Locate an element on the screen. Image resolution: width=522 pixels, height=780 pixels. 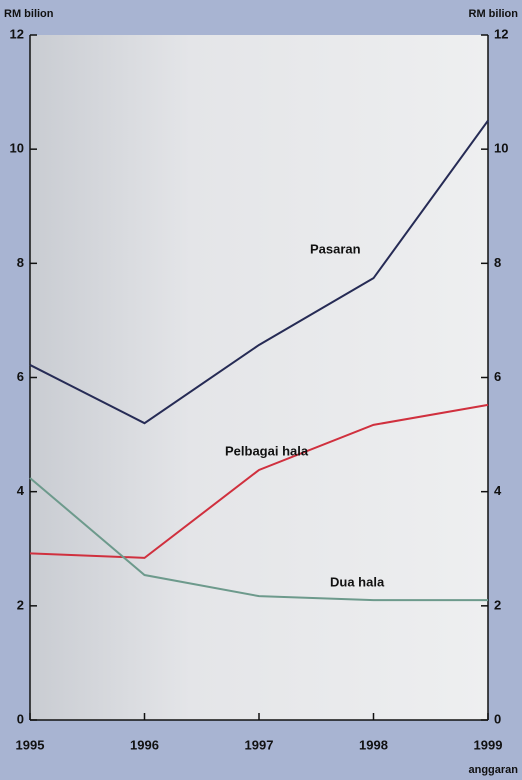
series-label: Pasaran is located at coordinates (335, 248).